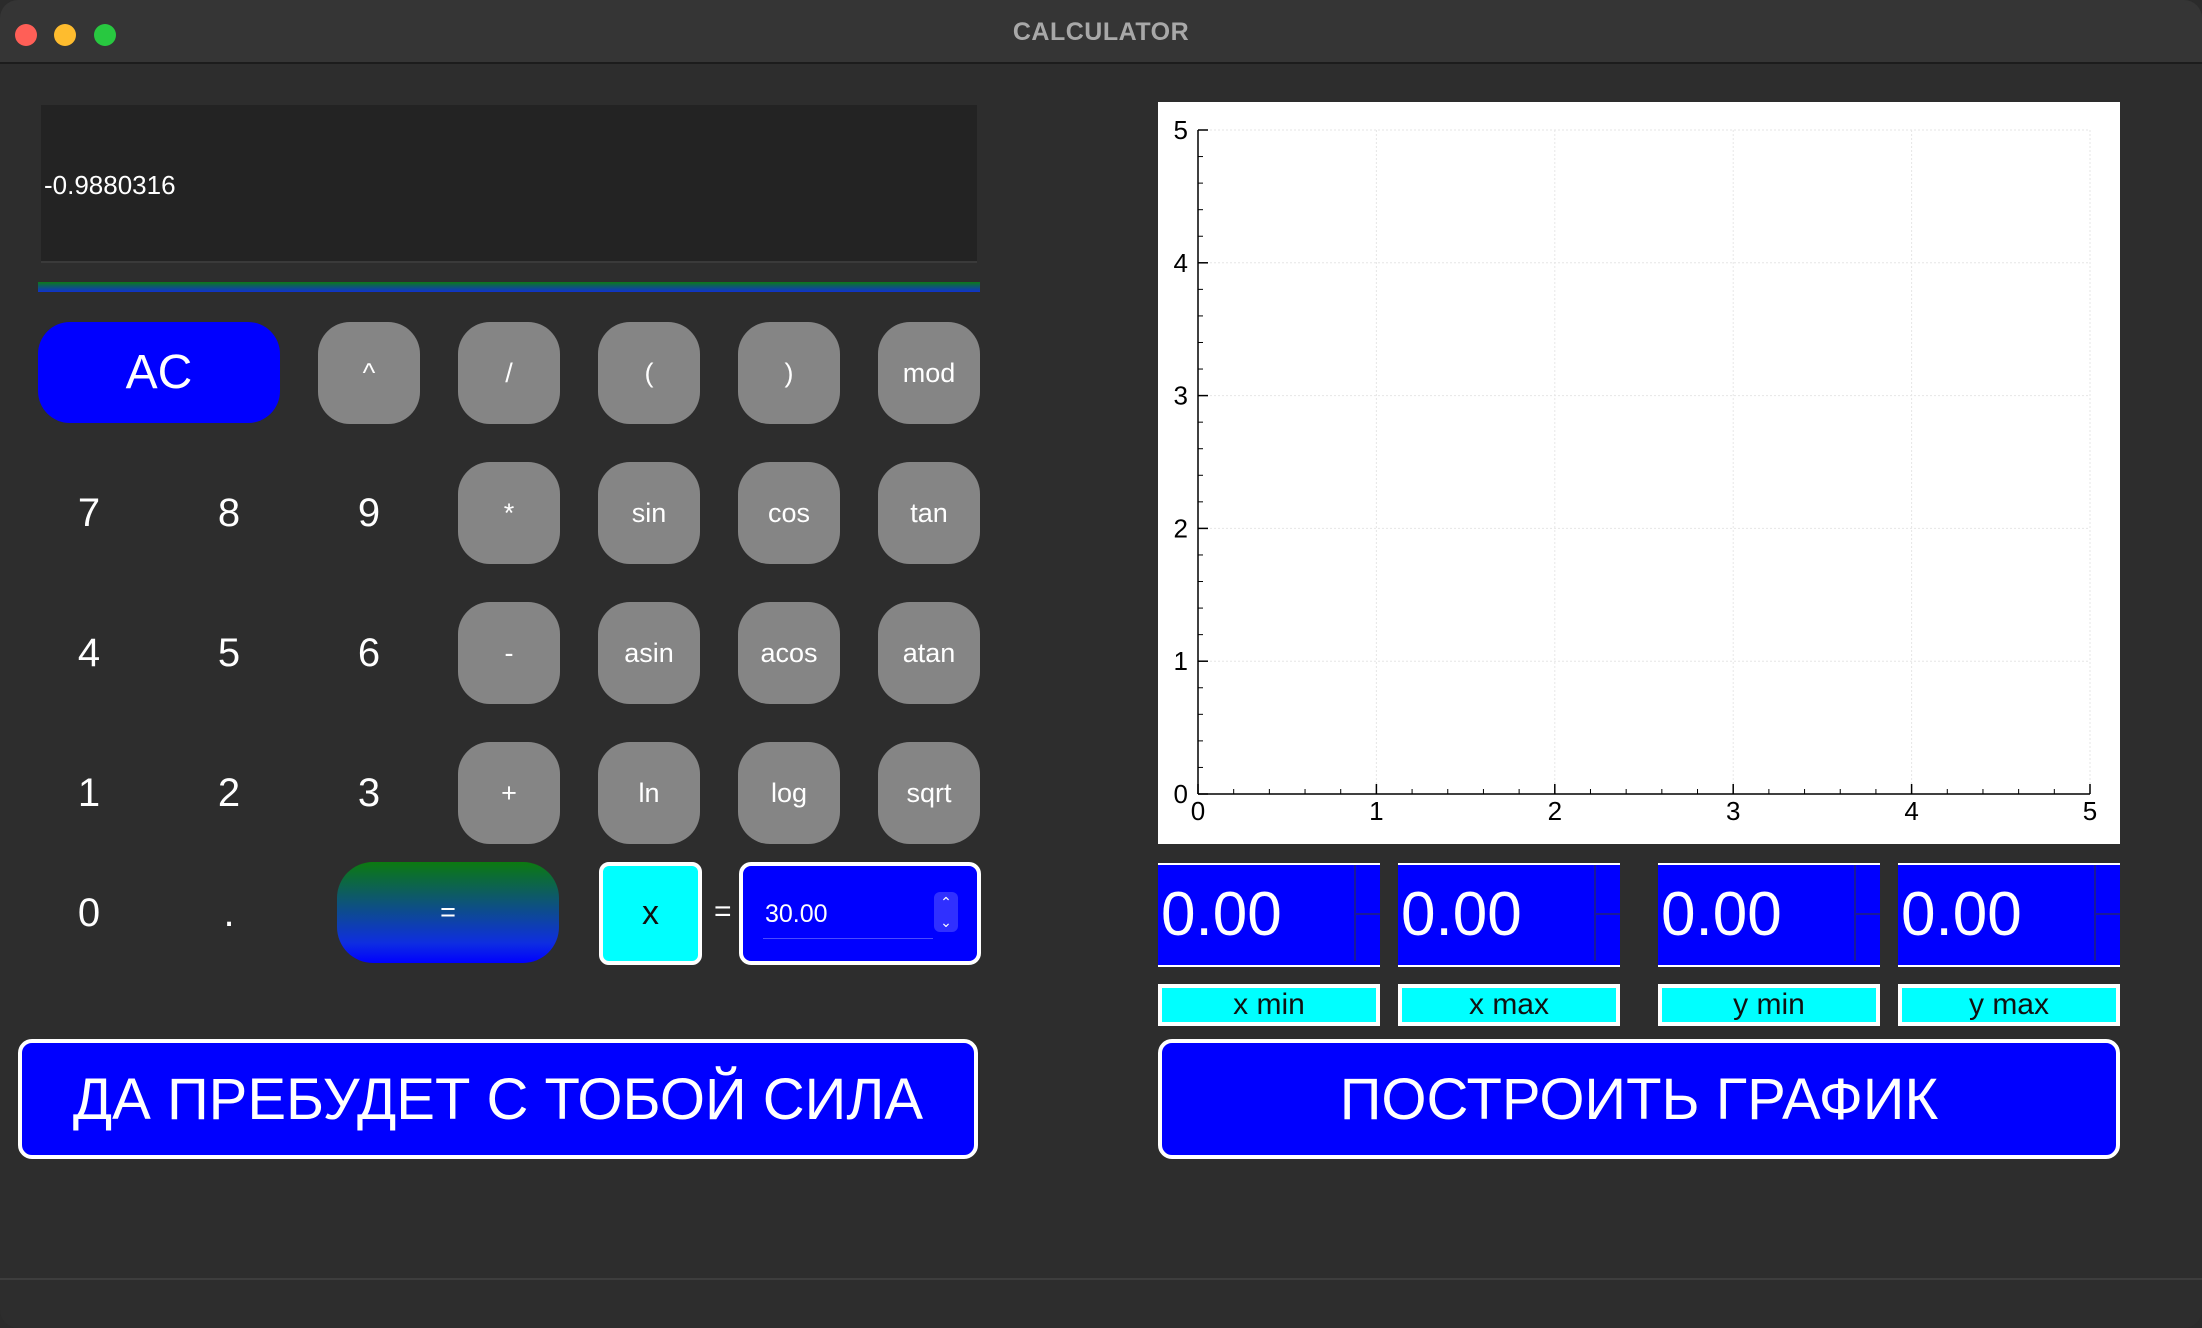  I want to click on divide-button: /, so click(509, 373).